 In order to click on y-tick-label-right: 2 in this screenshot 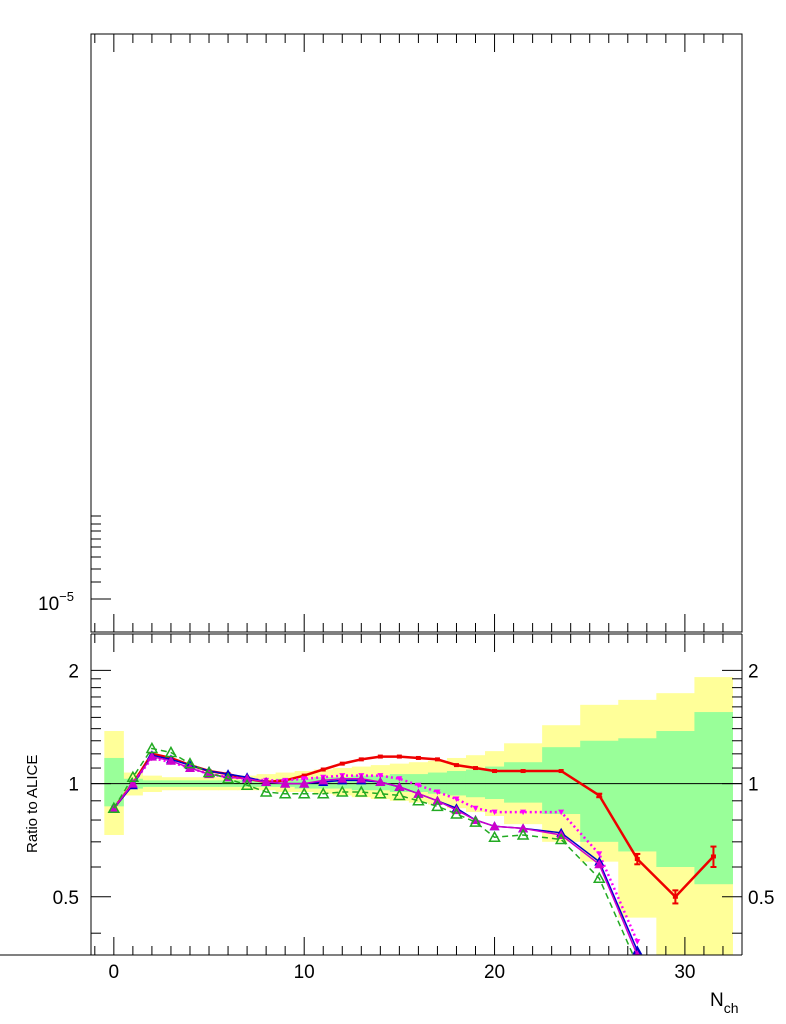, I will do `click(753, 671)`.